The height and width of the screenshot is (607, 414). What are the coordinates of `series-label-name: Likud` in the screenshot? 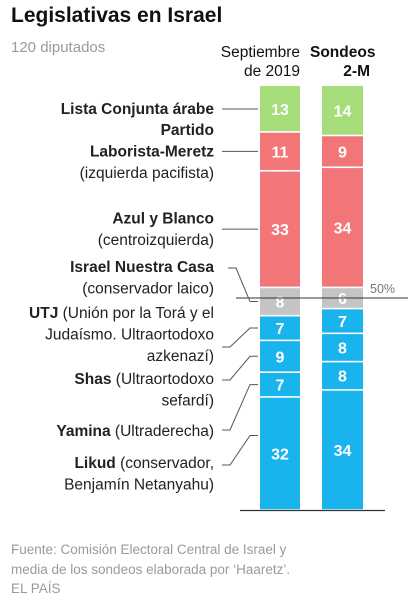 It's located at (94, 463).